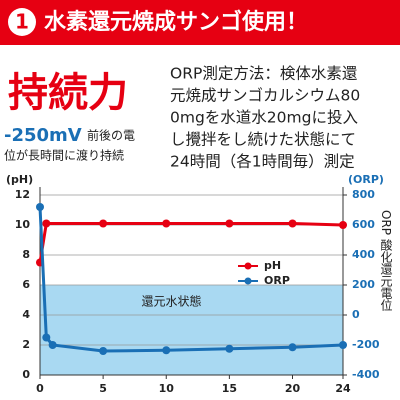 This screenshot has height=400, width=400. What do you see at coordinates (264, 74) in the screenshot?
I see `method-line: ORP測定方法：検体水素還` at bounding box center [264, 74].